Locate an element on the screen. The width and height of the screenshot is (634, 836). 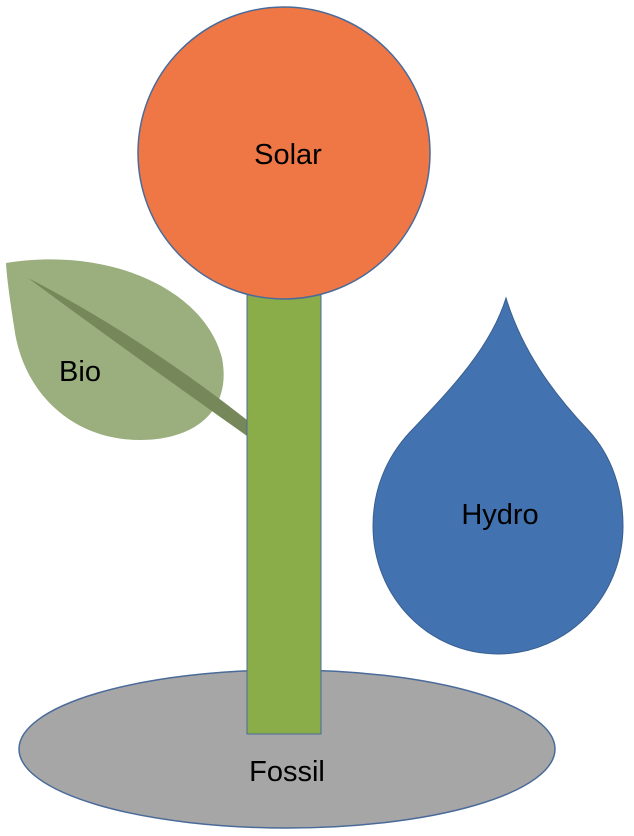
bio-leaf-vein is located at coordinates (137, 357).